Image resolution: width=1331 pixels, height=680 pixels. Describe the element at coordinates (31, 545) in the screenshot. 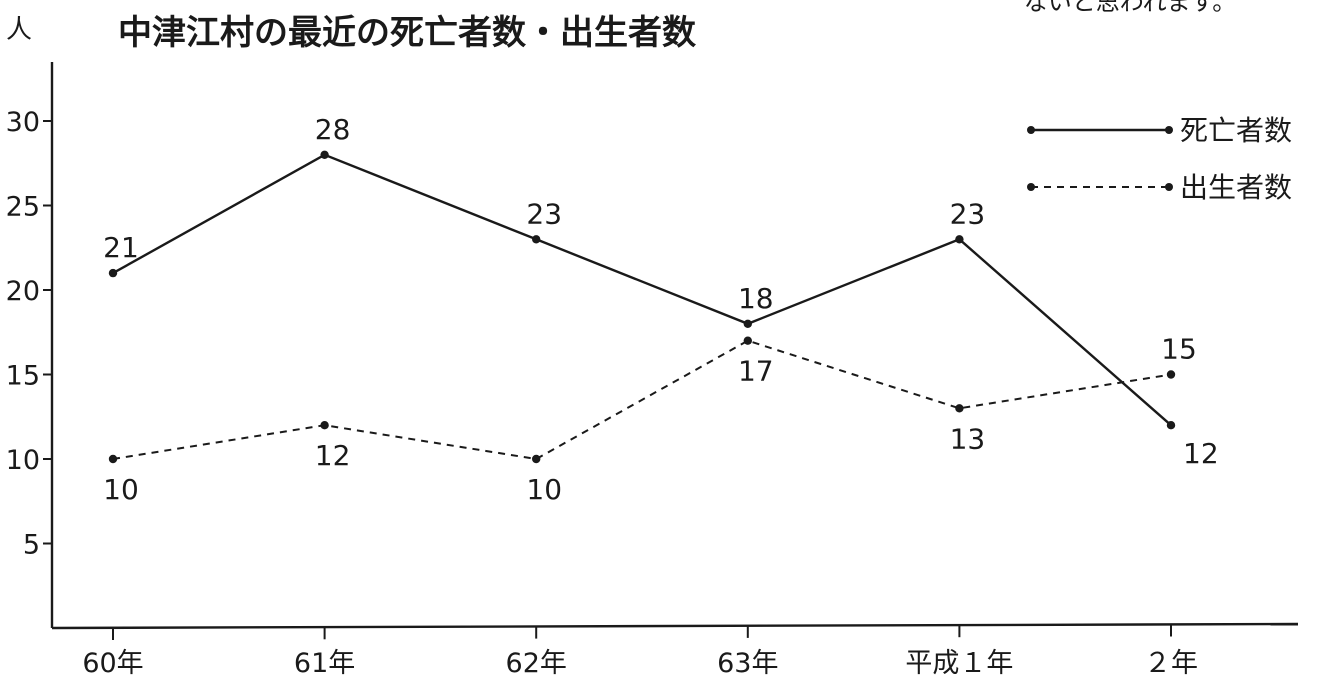

I see `y-tick-label: 5` at that location.